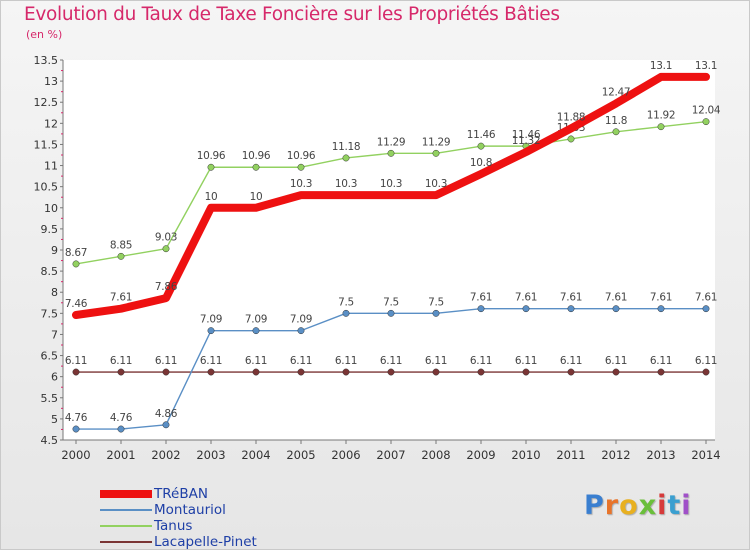 The height and width of the screenshot is (550, 750). What do you see at coordinates (76, 304) in the screenshot?
I see `data-label: 7.46` at bounding box center [76, 304].